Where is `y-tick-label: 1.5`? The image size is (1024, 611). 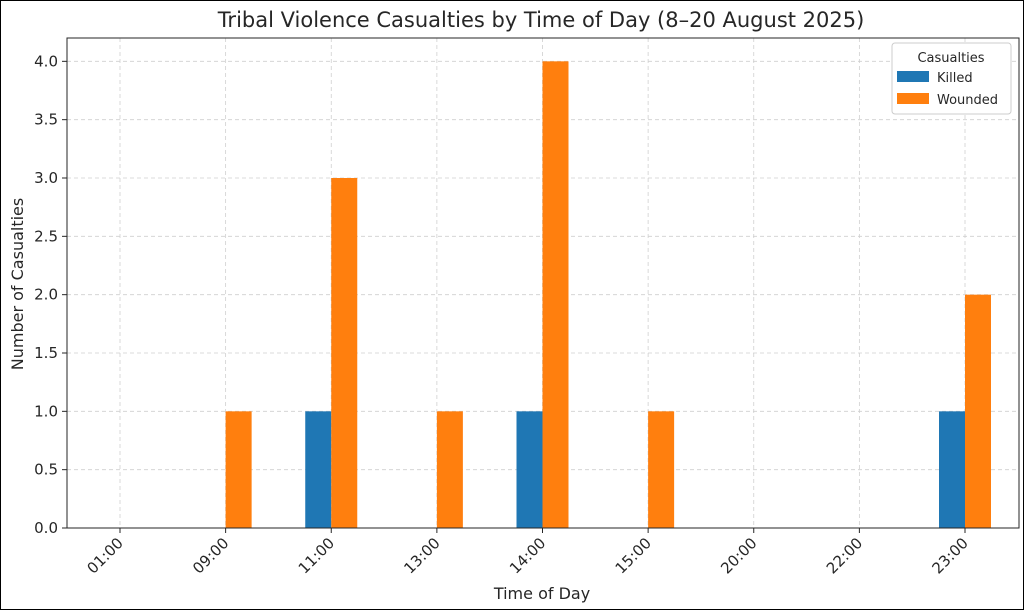 y-tick-label: 1.5 is located at coordinates (46, 353).